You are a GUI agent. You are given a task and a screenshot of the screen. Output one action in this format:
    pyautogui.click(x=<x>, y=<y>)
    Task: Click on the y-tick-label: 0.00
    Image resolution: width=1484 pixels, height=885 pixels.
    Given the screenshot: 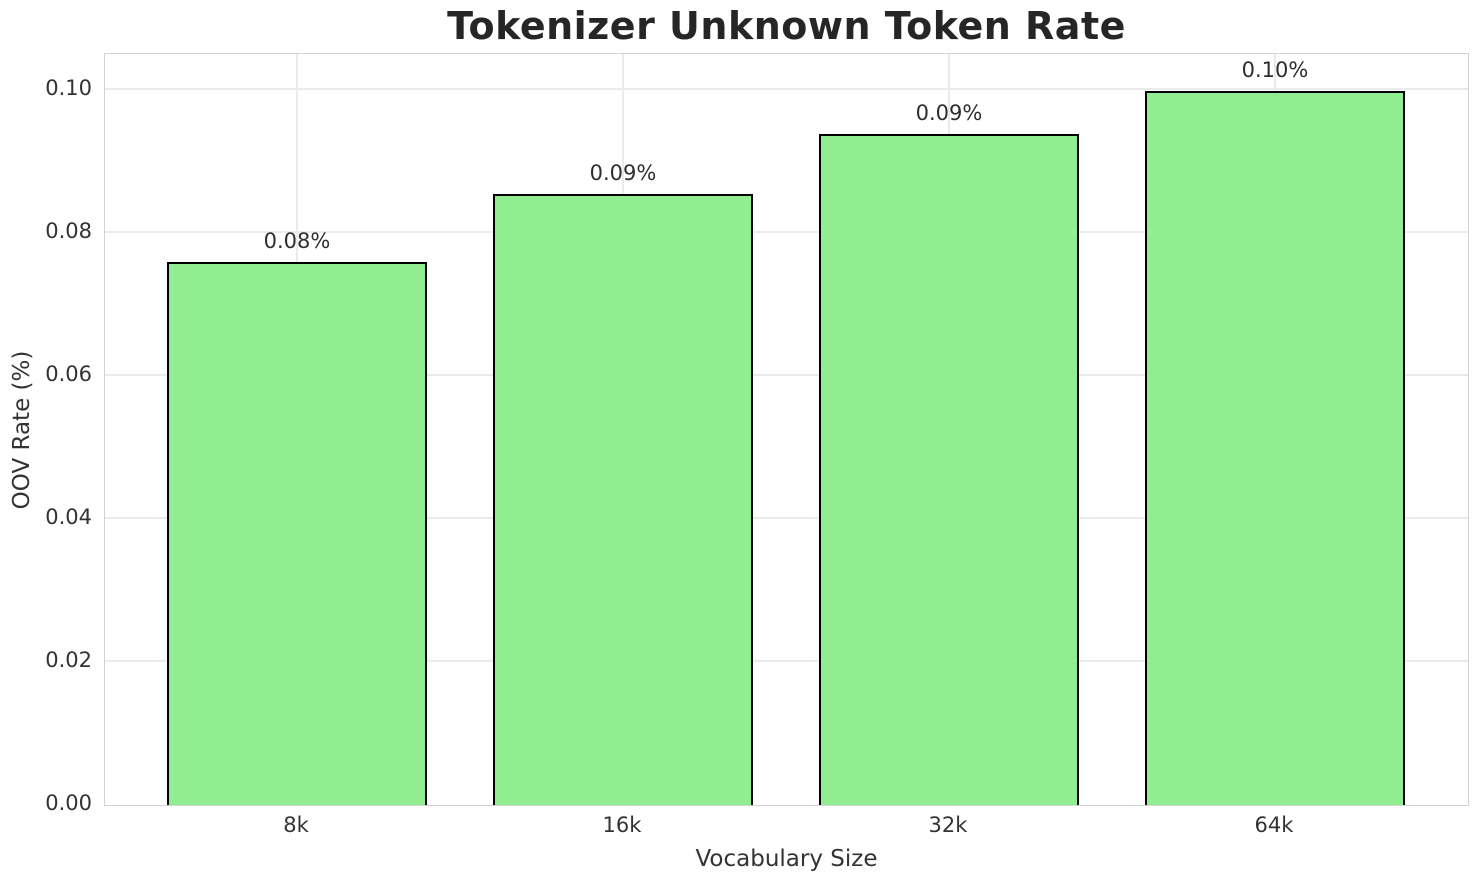 What is the action you would take?
    pyautogui.click(x=68, y=803)
    